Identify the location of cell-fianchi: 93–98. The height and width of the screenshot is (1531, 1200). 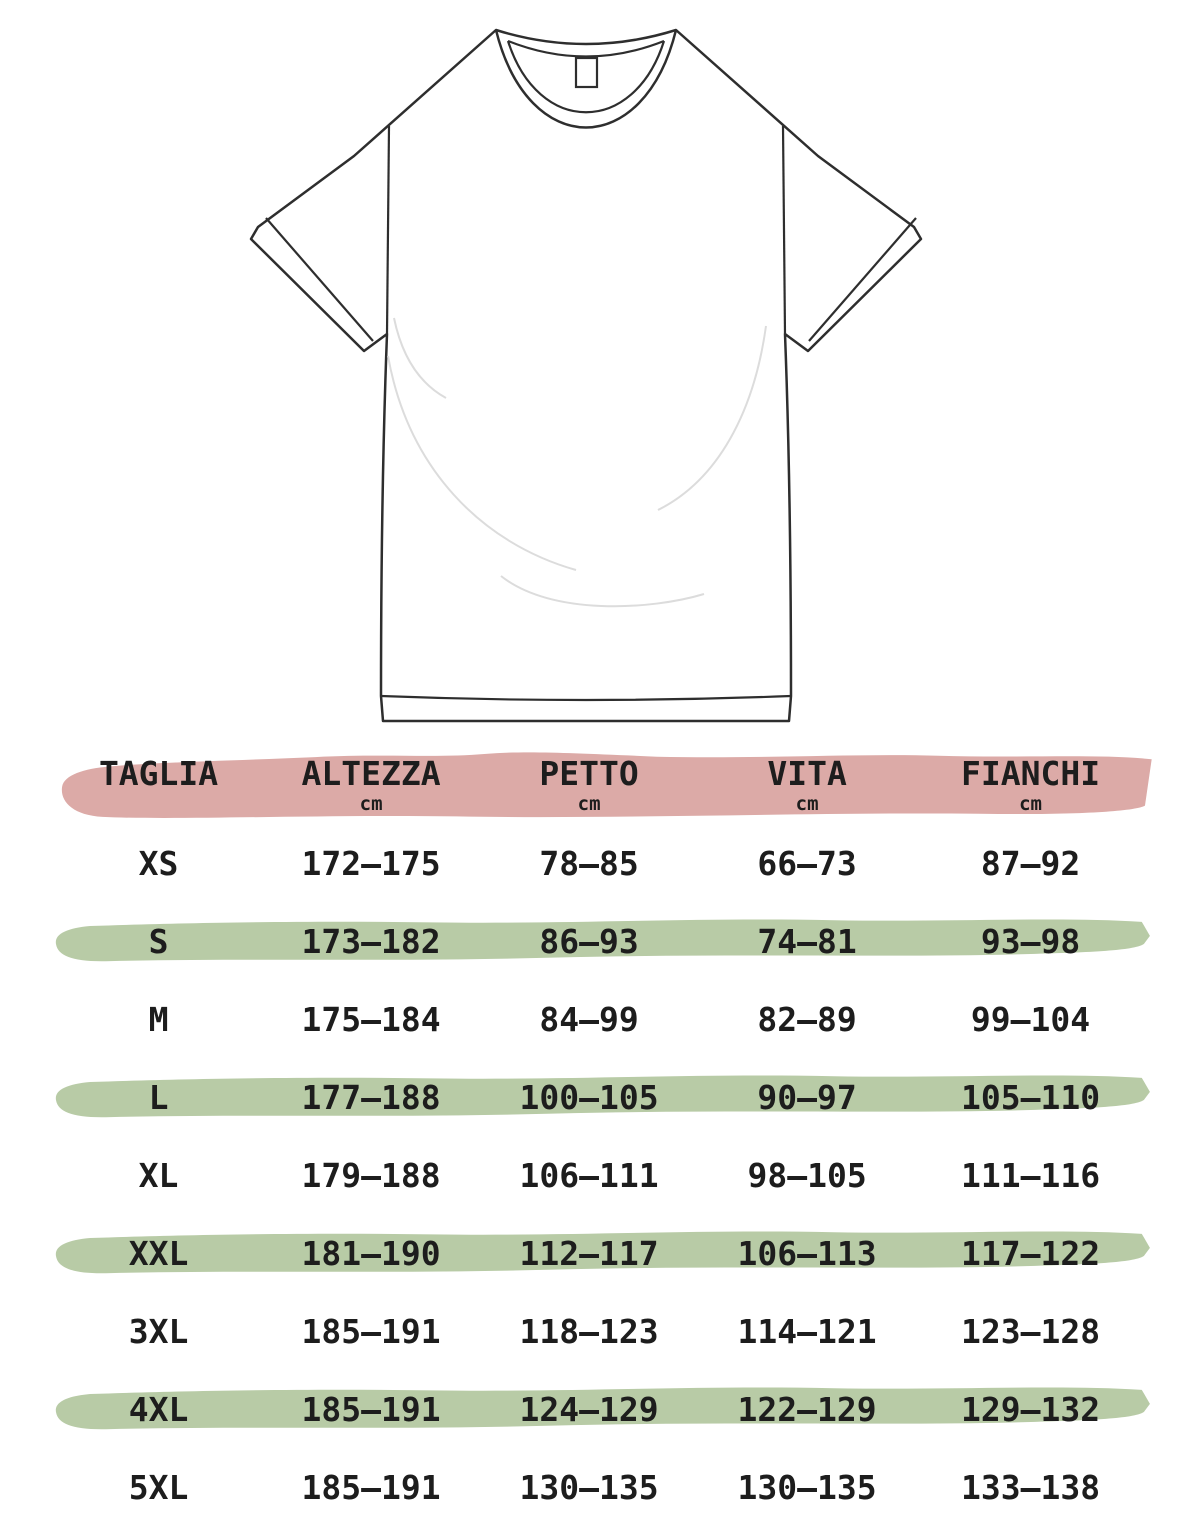
(1030, 941).